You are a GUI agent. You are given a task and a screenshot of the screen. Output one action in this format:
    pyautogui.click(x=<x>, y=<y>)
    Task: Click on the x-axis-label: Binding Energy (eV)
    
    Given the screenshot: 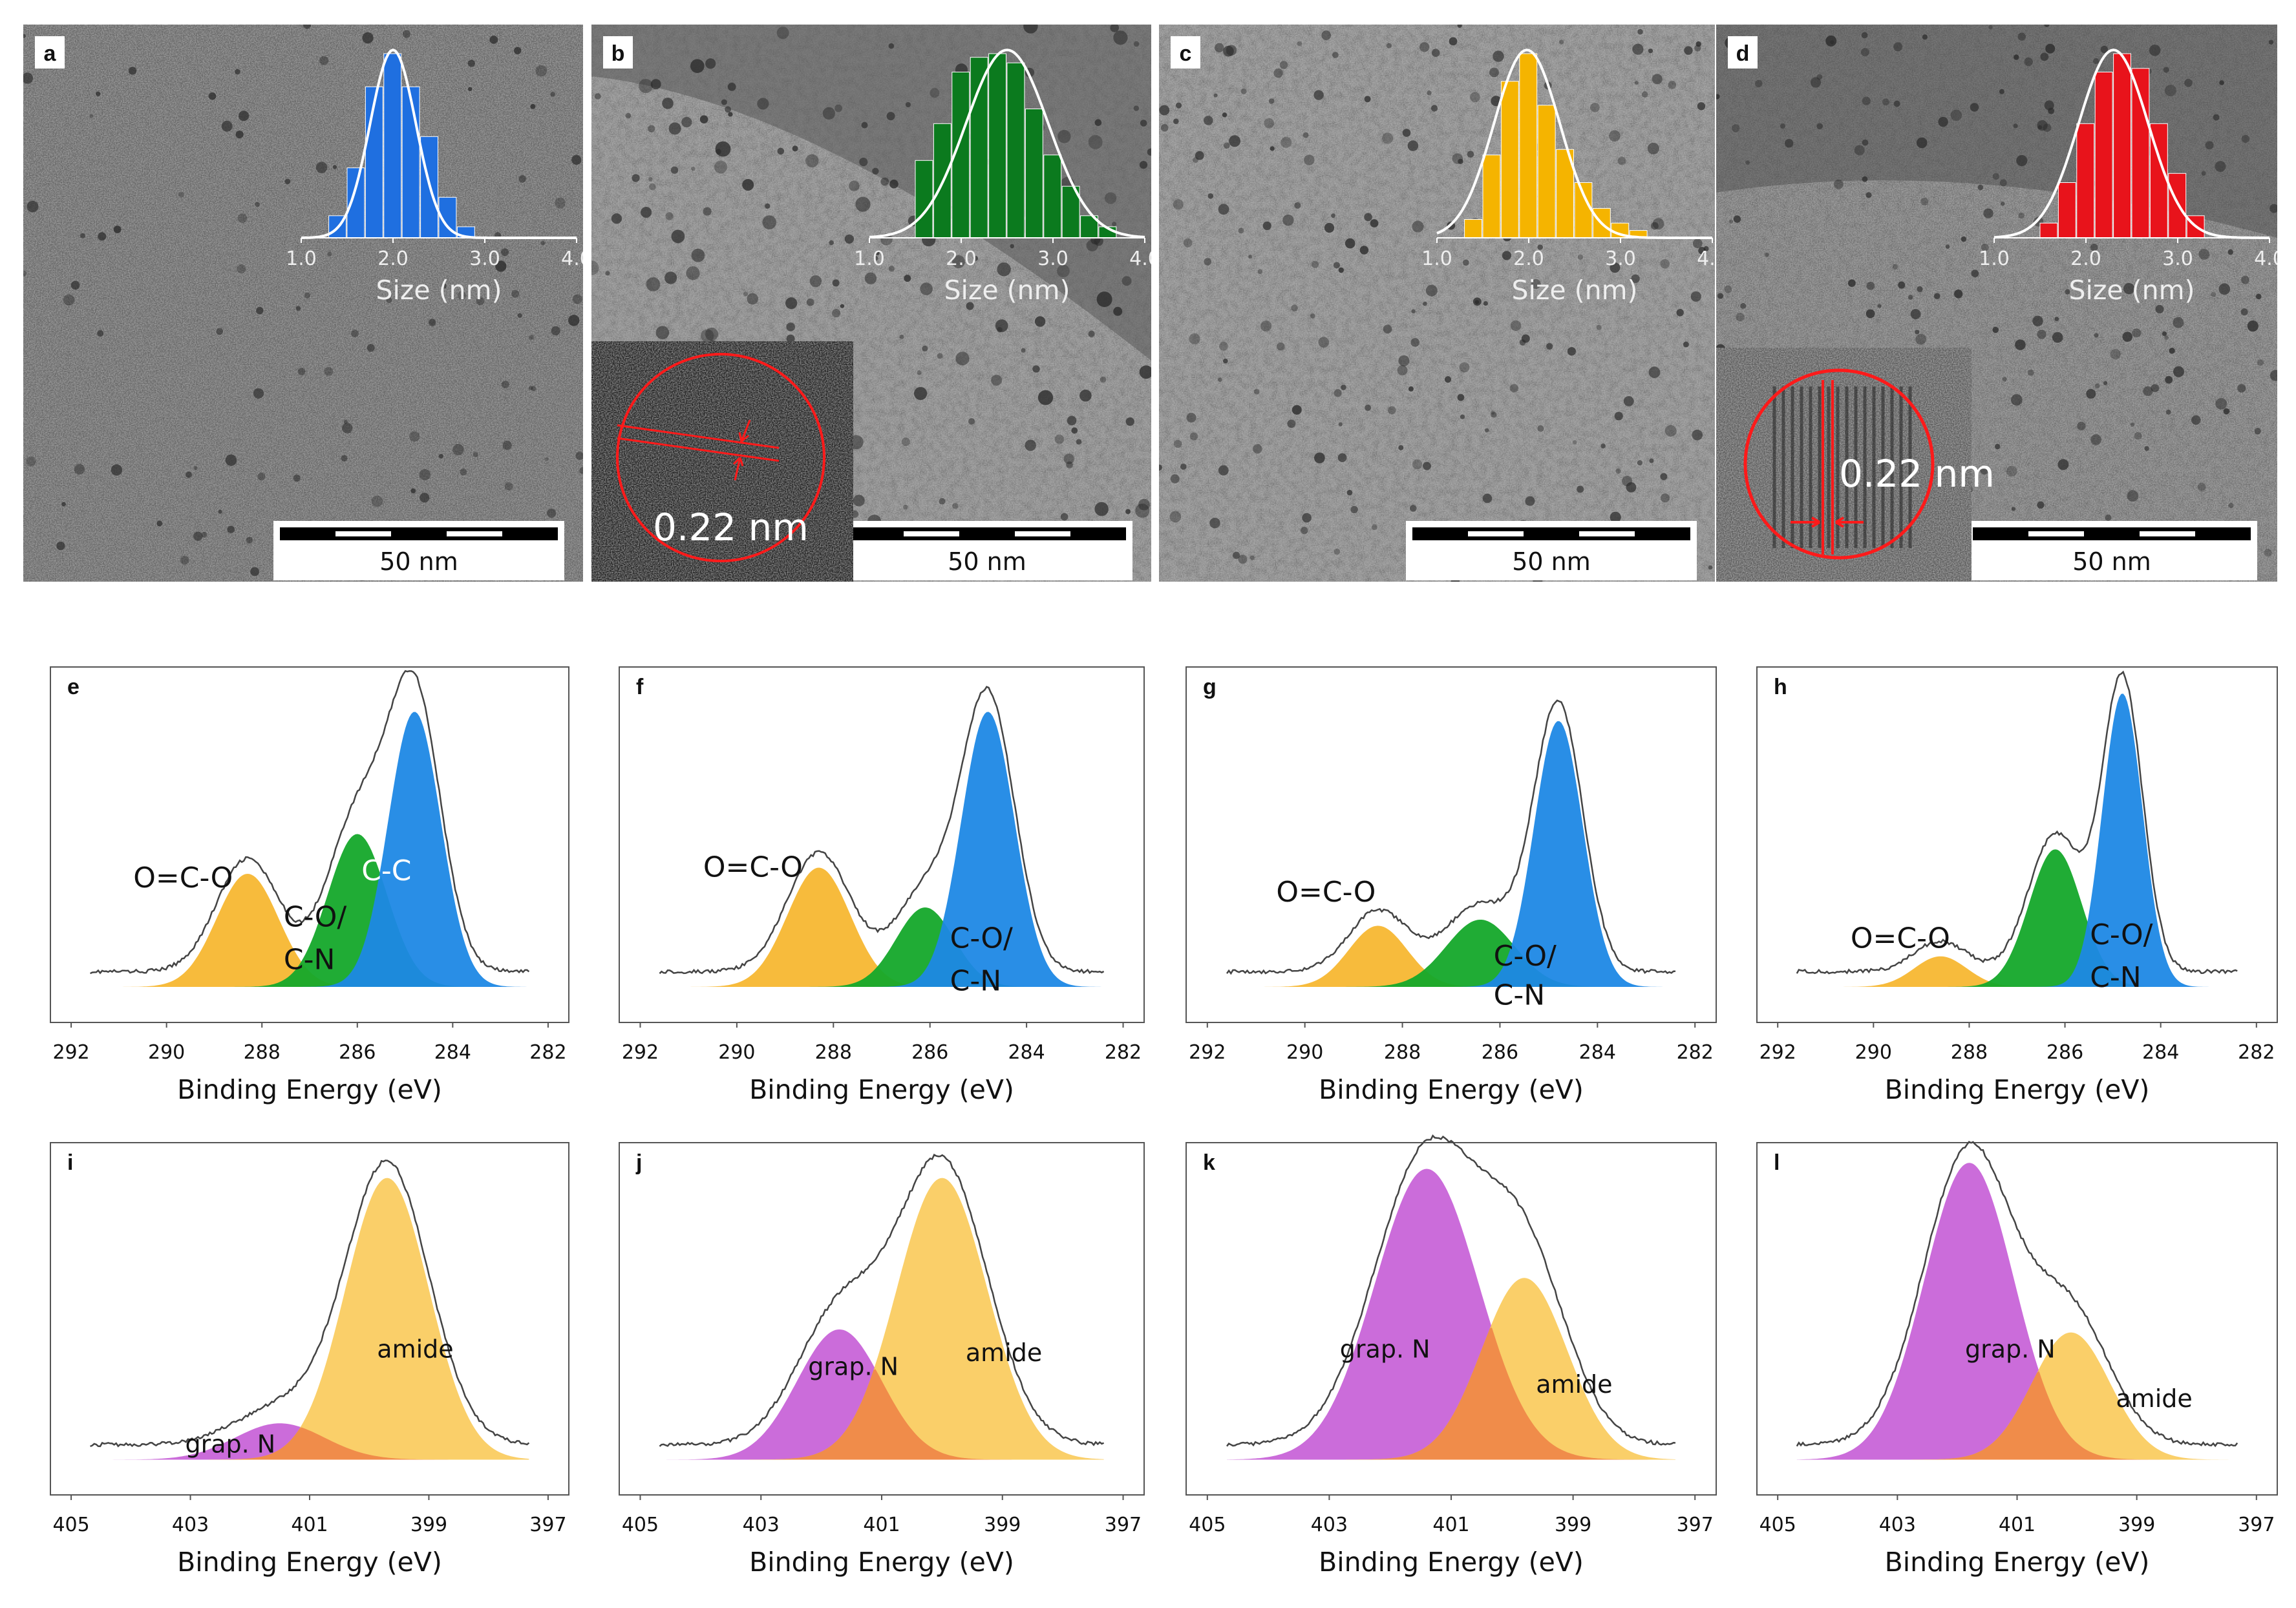 What is the action you would take?
    pyautogui.click(x=881, y=1089)
    